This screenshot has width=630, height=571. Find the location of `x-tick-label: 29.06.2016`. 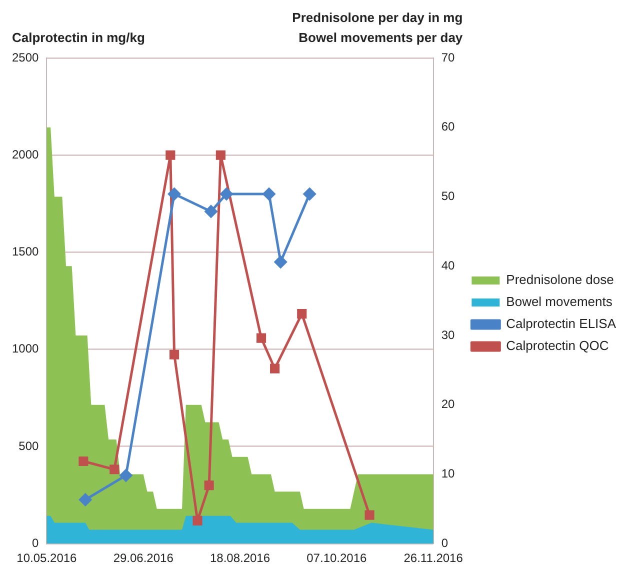

x-tick-label: 29.06.2016 is located at coordinates (143, 558).